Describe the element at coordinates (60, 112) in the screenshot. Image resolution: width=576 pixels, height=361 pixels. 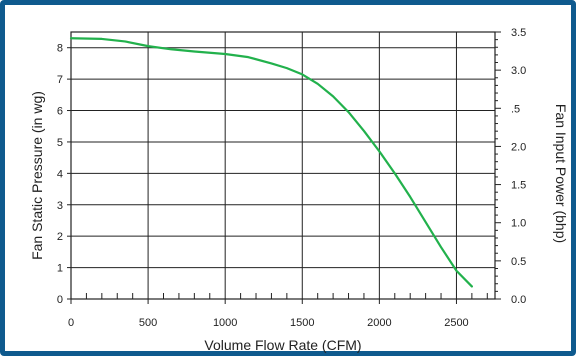
I see `y-tick-label: 6` at that location.